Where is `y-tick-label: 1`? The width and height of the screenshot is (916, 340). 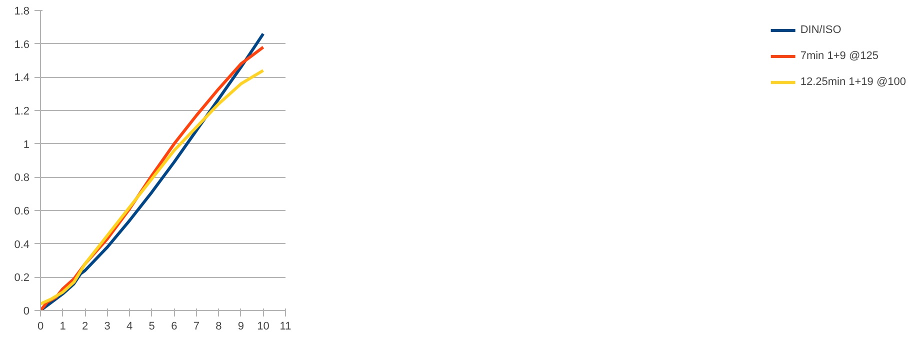 y-tick-label: 1 is located at coordinates (26, 144).